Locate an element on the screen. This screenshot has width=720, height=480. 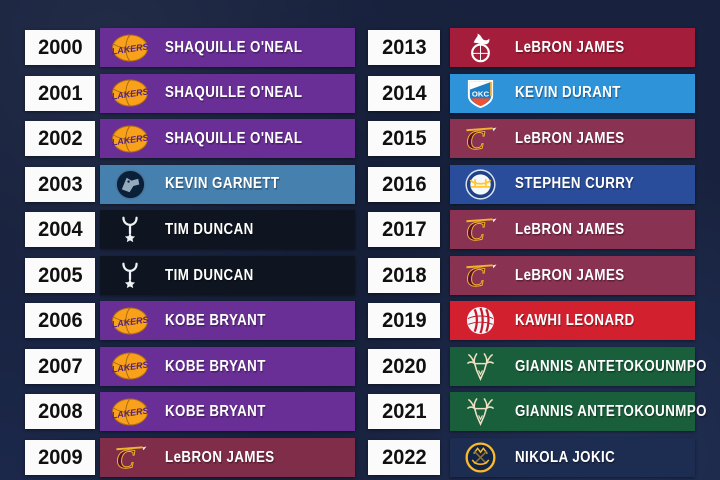
raptors-logo is located at coordinates (480, 320).